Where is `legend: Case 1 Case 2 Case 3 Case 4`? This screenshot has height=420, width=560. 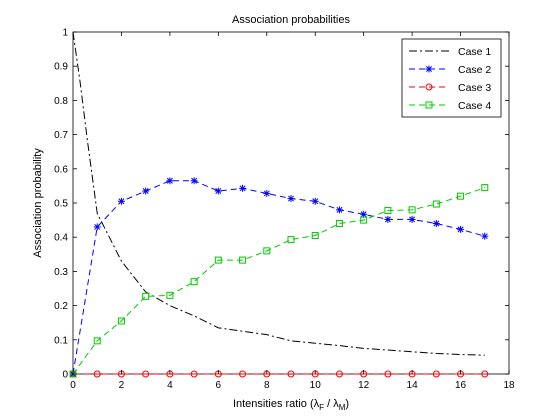 legend: Case 1 Case 2 Case 3 Case 4 is located at coordinates (451, 78).